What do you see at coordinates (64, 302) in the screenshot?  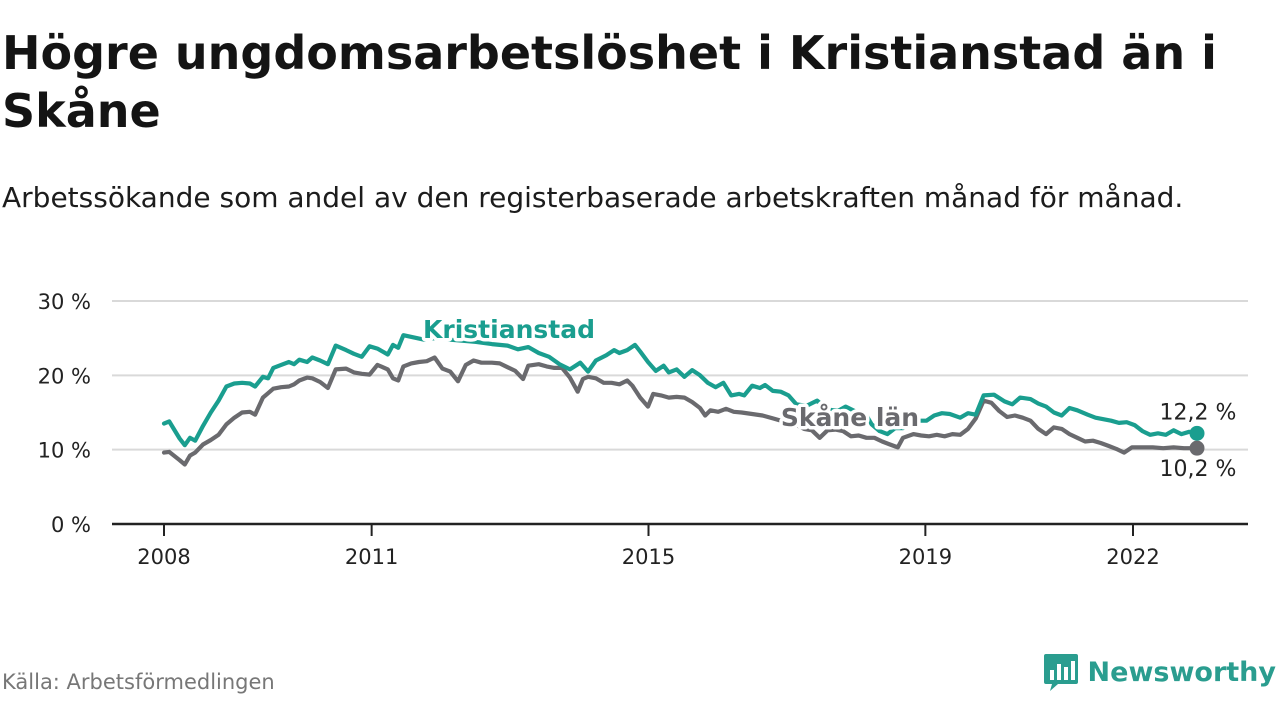 I see `y-tick-label: 30 %` at bounding box center [64, 302].